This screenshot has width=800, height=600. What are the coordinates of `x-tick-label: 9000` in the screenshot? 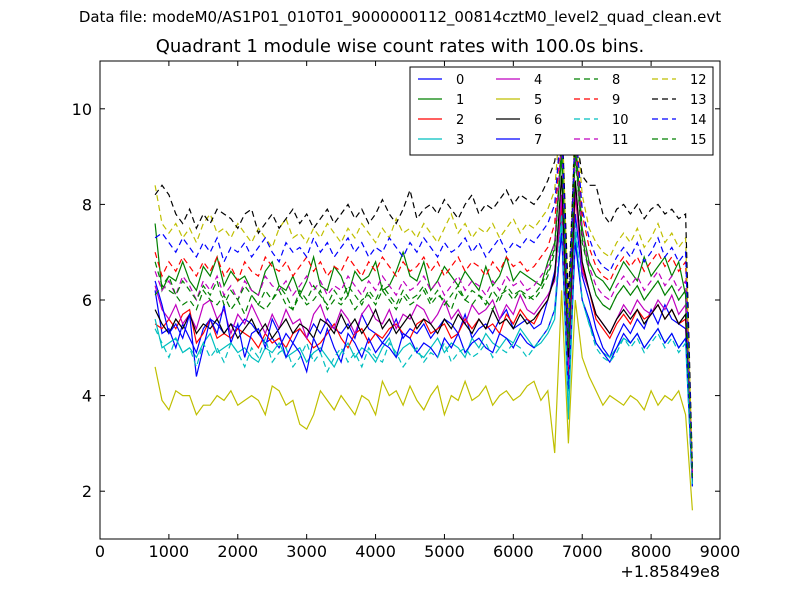 It's located at (720, 551).